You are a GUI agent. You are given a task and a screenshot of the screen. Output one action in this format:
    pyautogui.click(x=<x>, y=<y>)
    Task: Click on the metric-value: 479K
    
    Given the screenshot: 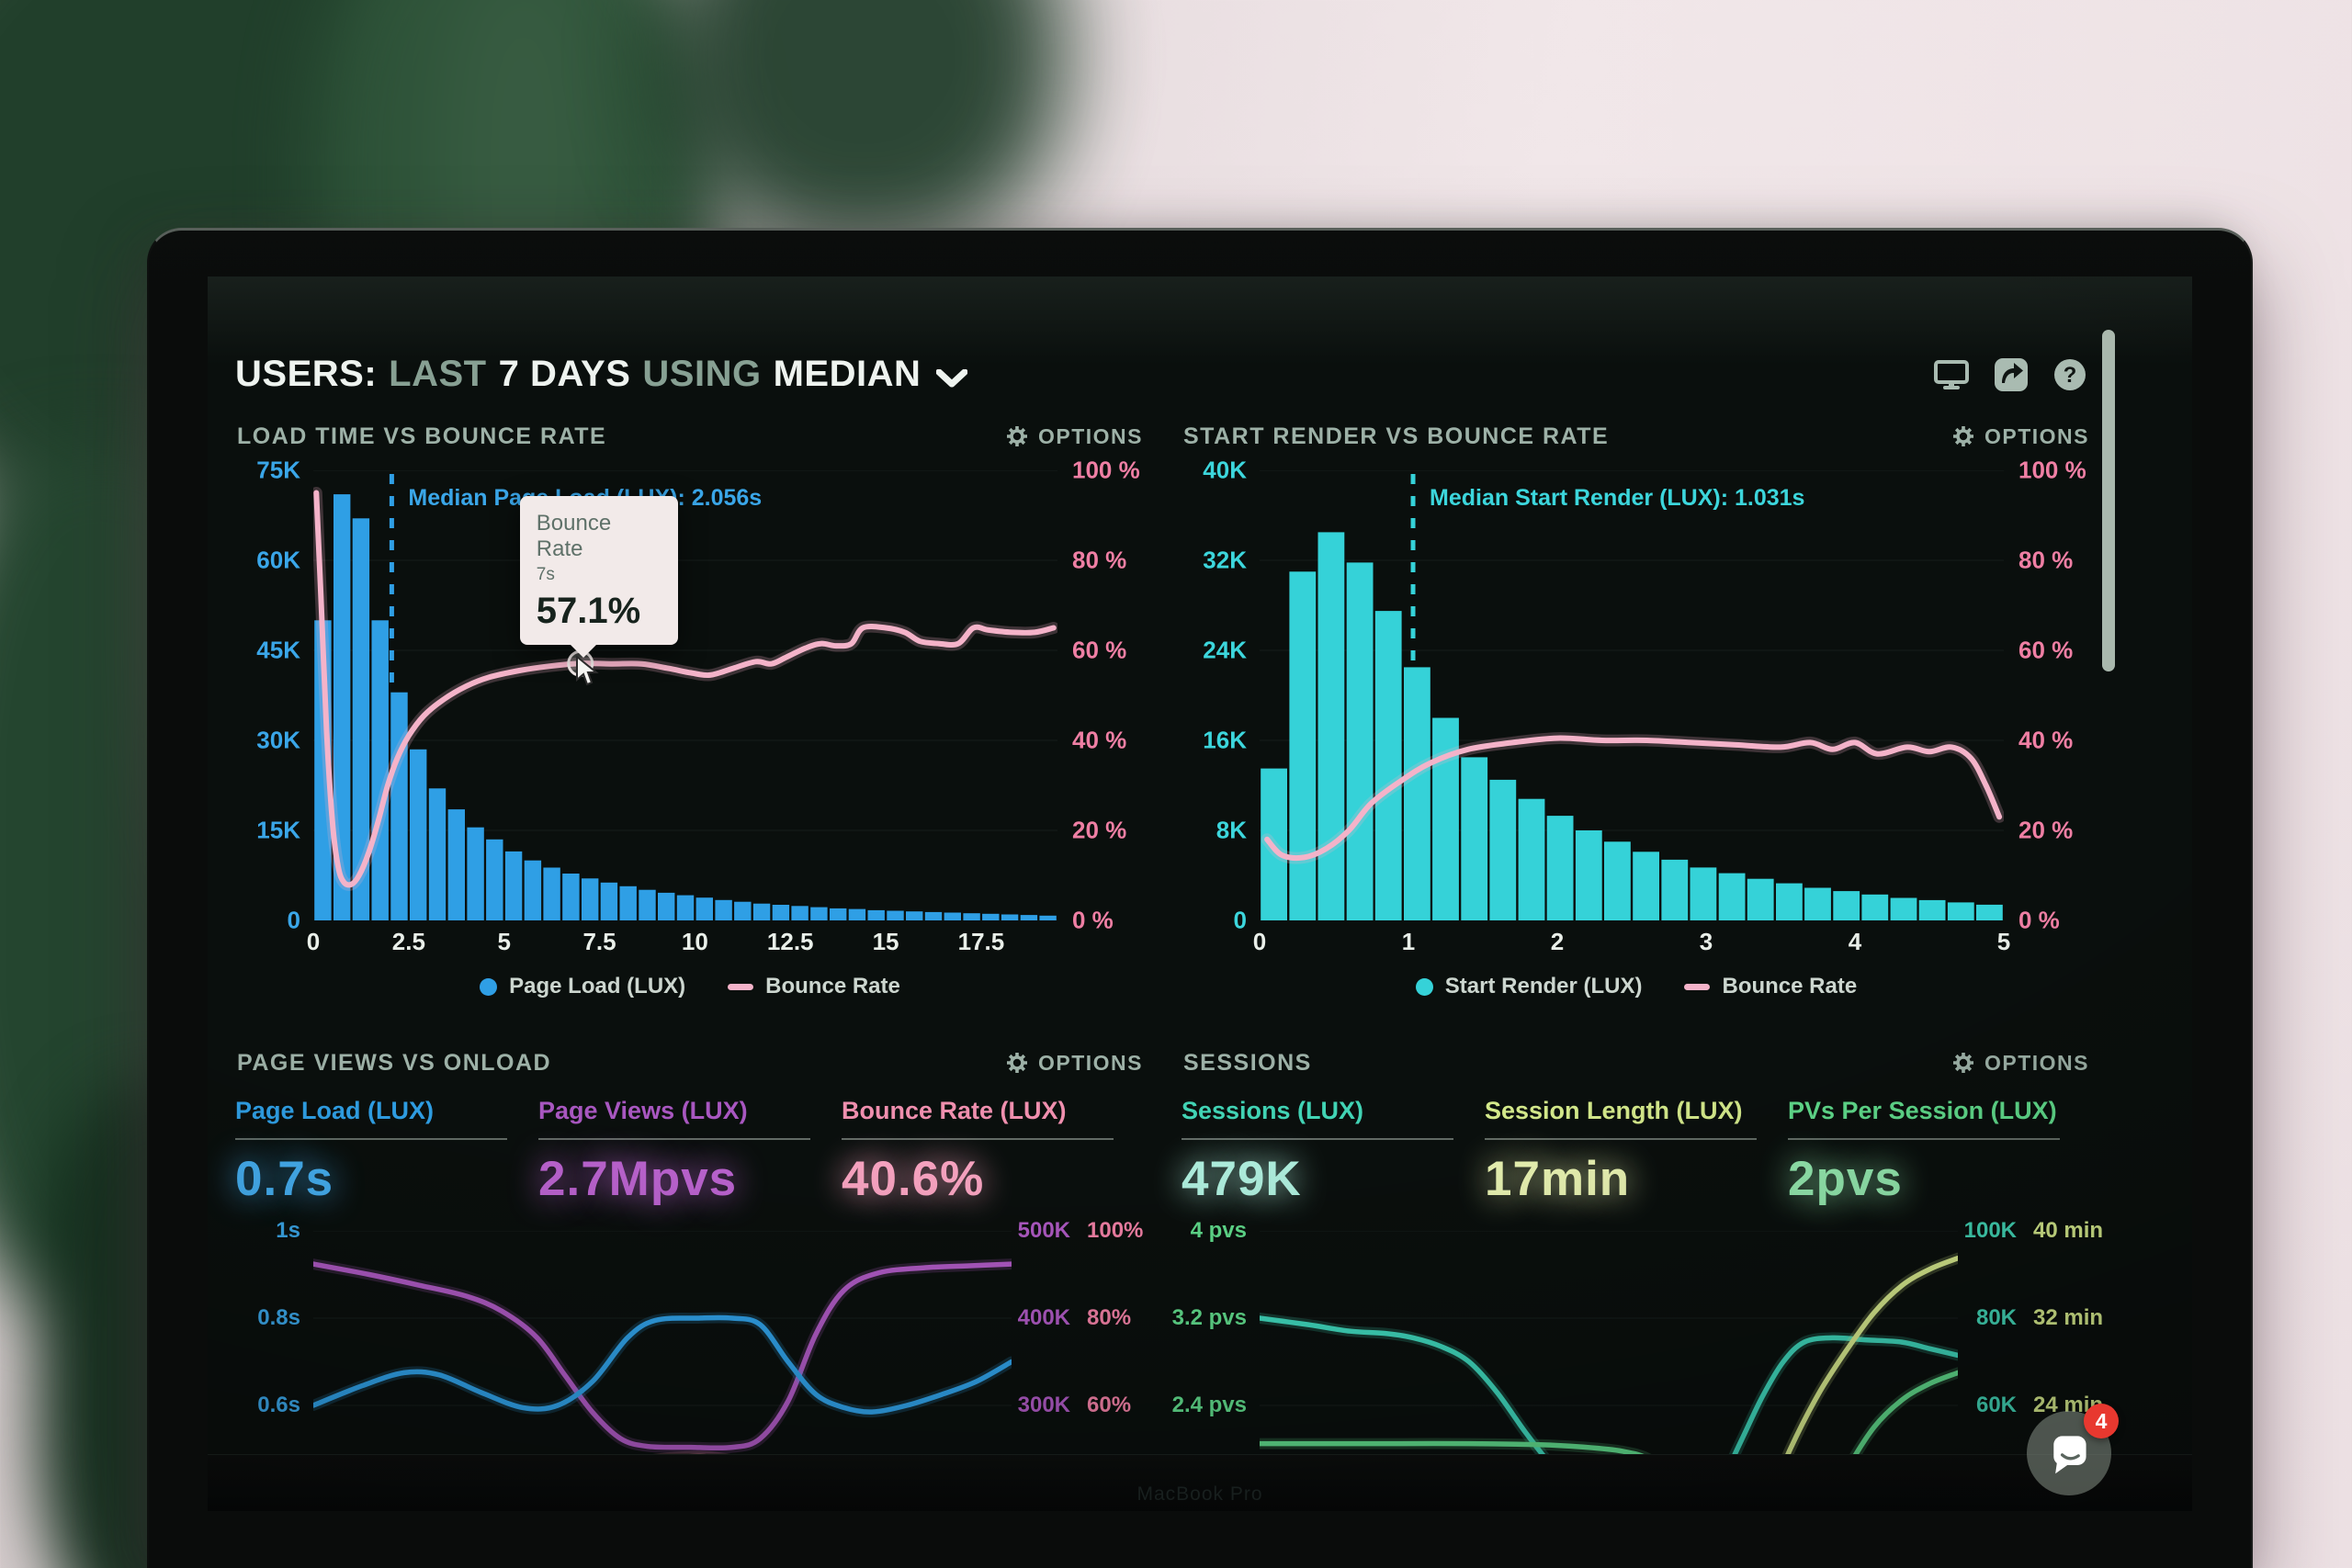 What is the action you would take?
    pyautogui.click(x=1242, y=1179)
    